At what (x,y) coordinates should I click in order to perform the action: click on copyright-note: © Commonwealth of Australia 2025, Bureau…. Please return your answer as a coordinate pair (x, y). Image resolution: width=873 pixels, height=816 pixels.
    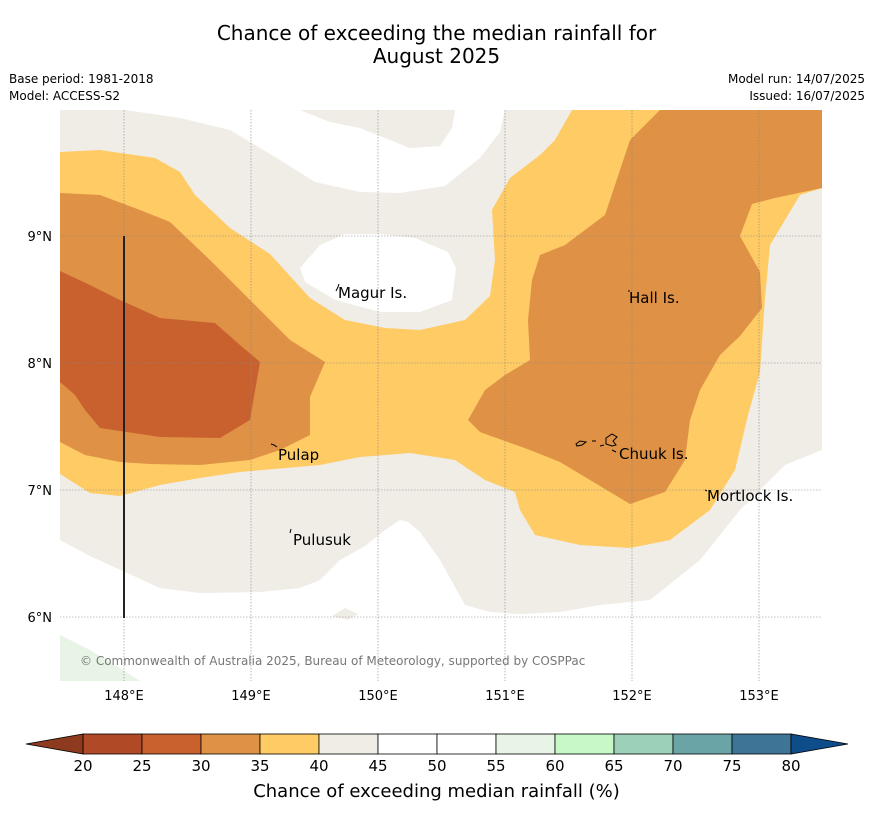
    Looking at the image, I should click on (332, 661).